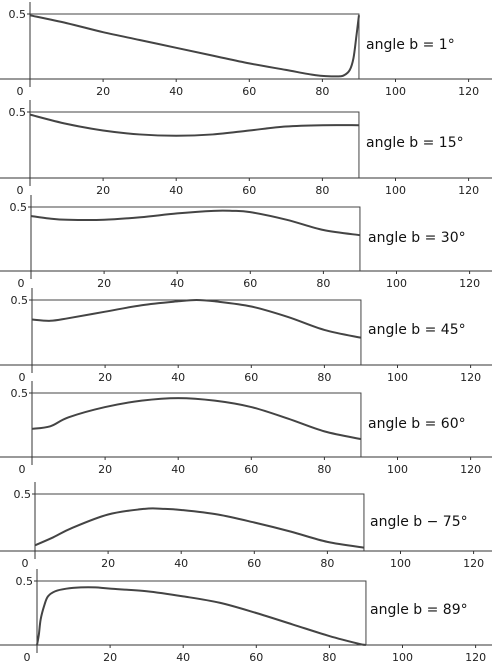 Image resolution: width=492 pixels, height=672 pixels. I want to click on panel-4: 0 20 40 60 80 100 120 0.5 angle b = 45°, so click(246, 336).